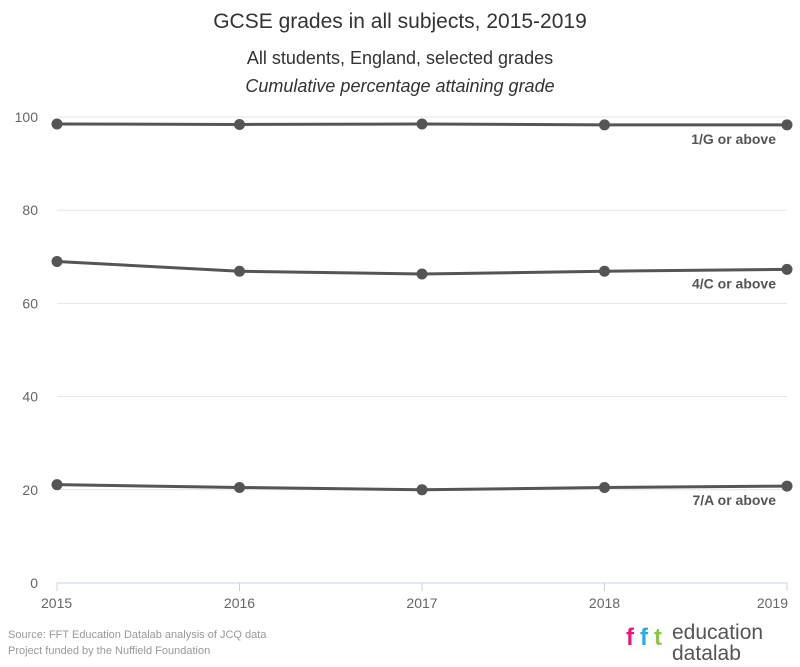 The width and height of the screenshot is (800, 667). I want to click on logo-letter-f1: f, so click(630, 637).